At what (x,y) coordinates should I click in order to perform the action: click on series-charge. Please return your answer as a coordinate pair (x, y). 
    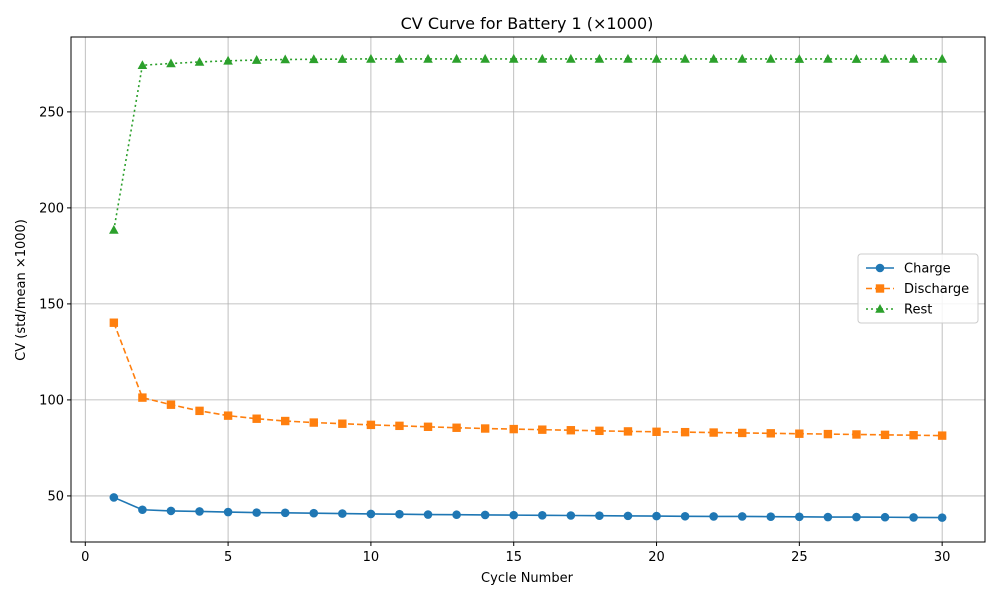
    Looking at the image, I should click on (528, 507).